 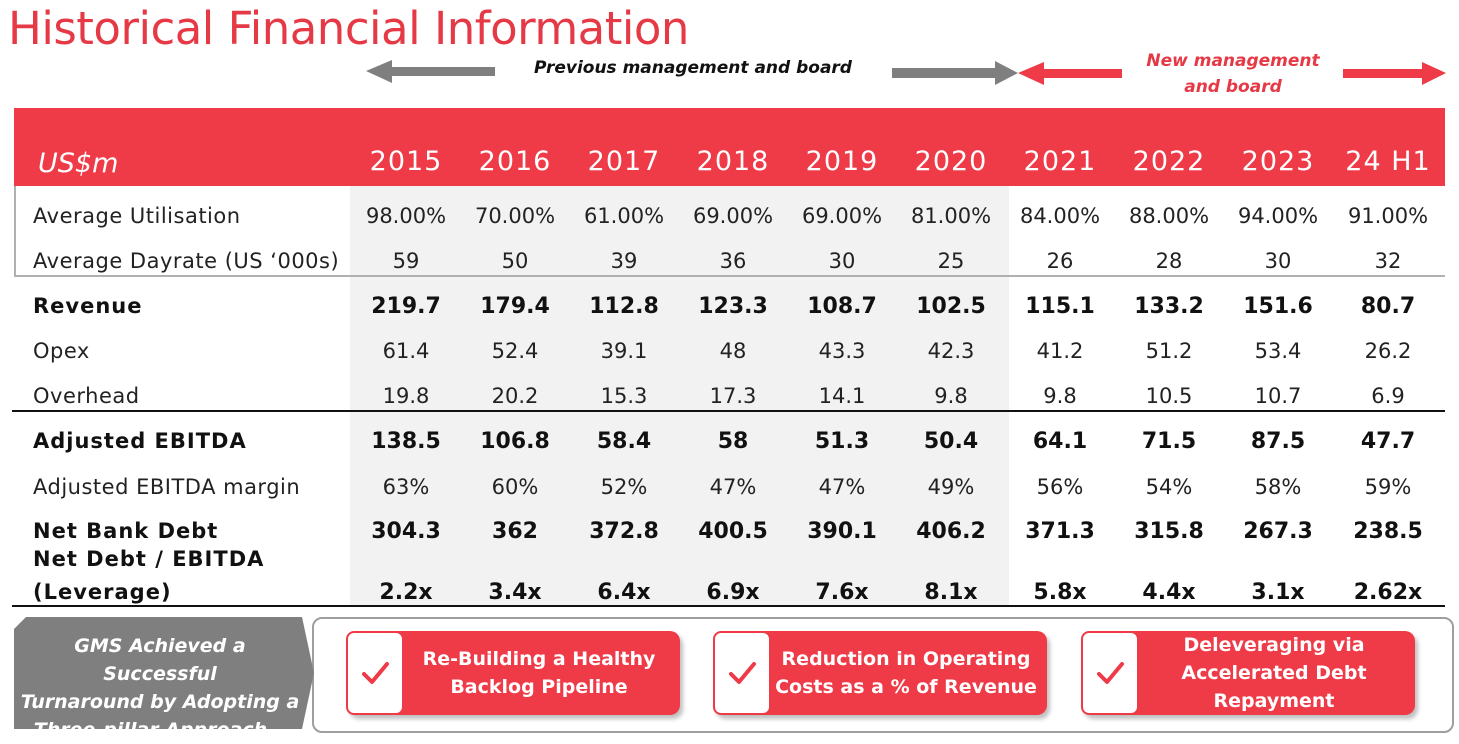 I want to click on approach-arrow-banner, so click(x=164, y=673).